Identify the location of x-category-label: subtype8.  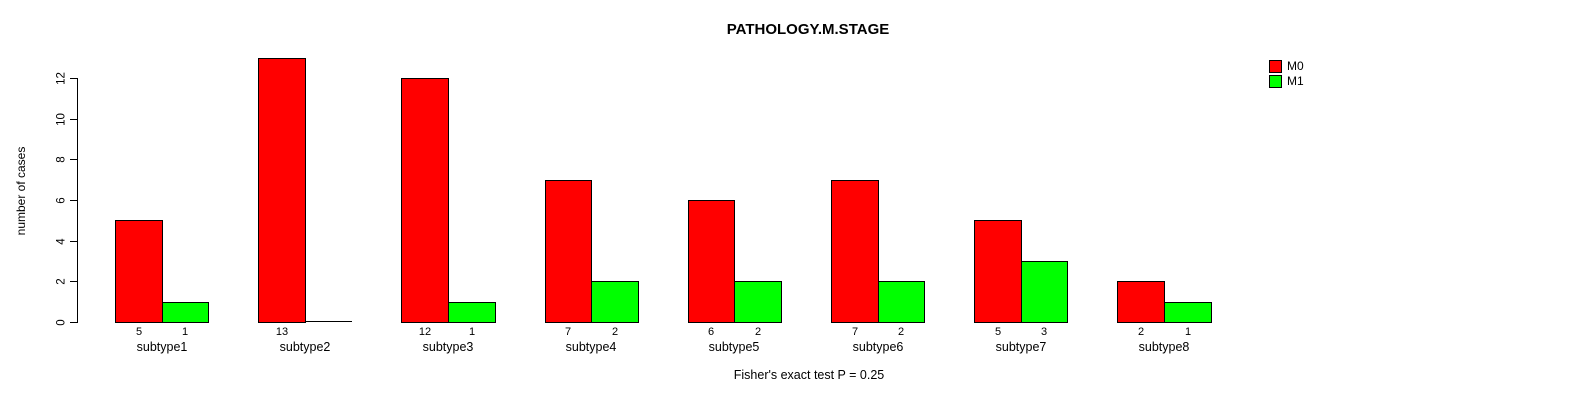
(1164, 347).